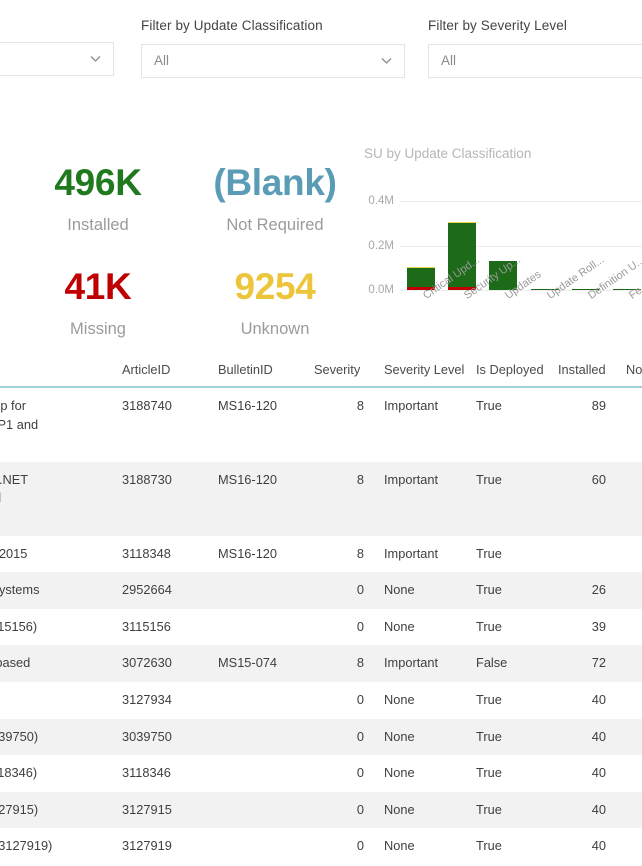  I want to click on table-cell-sevlevel: Important, so click(411, 553).